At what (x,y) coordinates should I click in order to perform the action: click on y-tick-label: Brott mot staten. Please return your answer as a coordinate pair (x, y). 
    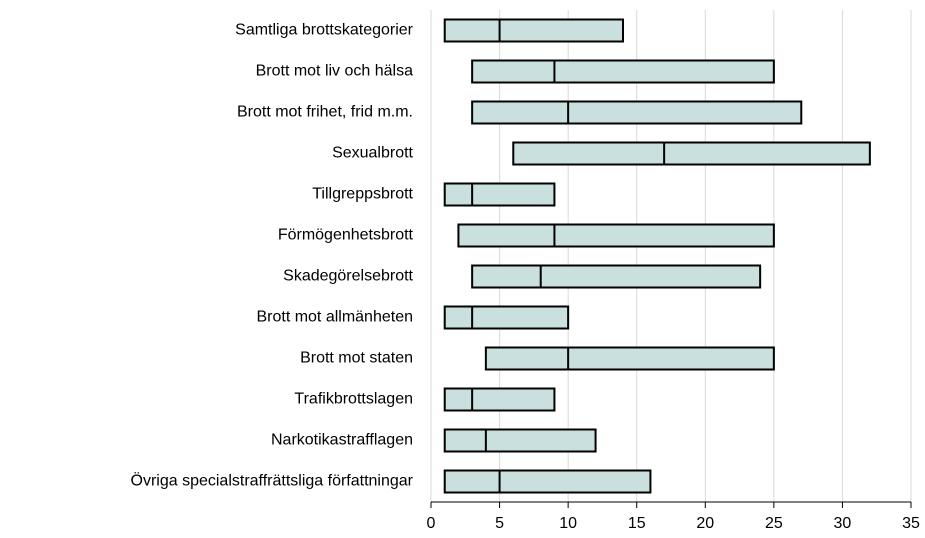
    Looking at the image, I should click on (356, 358).